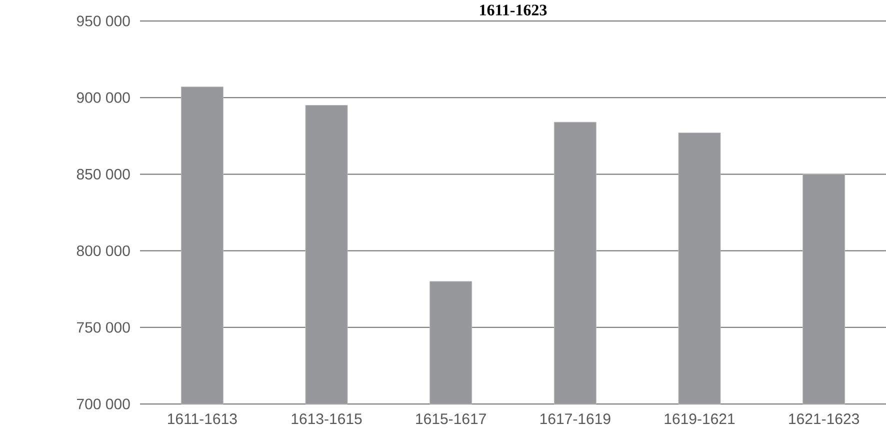 Image resolution: width=886 pixels, height=438 pixels. Describe the element at coordinates (103, 21) in the screenshot. I see `y-tick-label: 950 000` at that location.